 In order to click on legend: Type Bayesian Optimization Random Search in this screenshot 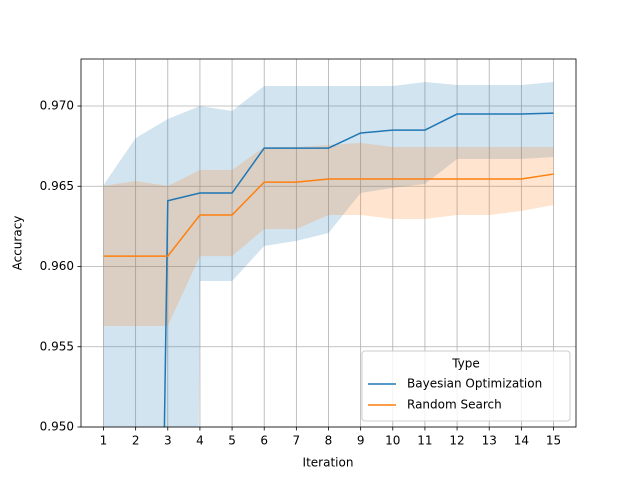, I will do `click(466, 386)`.